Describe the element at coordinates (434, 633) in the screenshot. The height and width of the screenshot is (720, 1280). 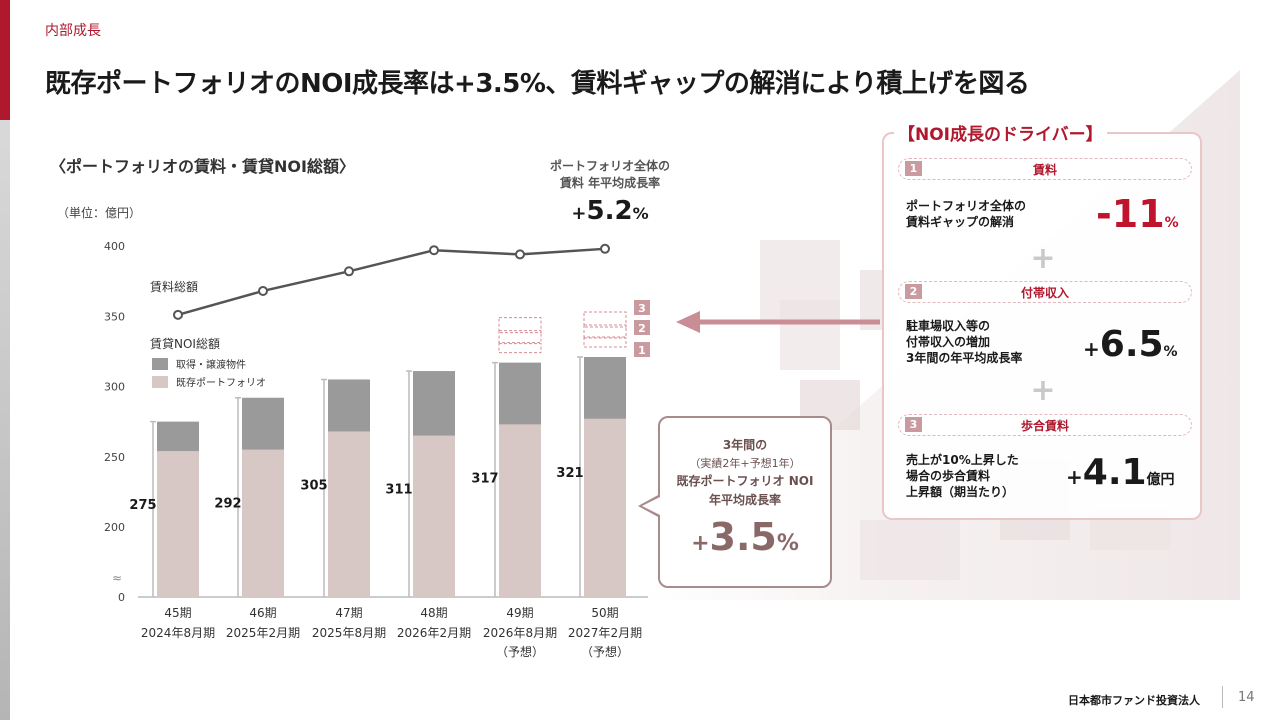
I see `x-category-sublabel: 2026年2月期` at that location.